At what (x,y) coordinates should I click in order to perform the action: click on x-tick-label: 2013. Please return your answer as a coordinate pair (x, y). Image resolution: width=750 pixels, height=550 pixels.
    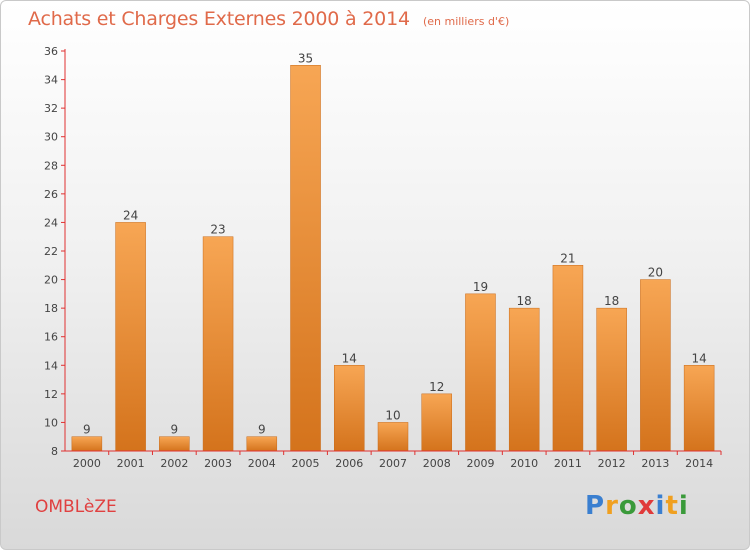
    Looking at the image, I should click on (655, 463).